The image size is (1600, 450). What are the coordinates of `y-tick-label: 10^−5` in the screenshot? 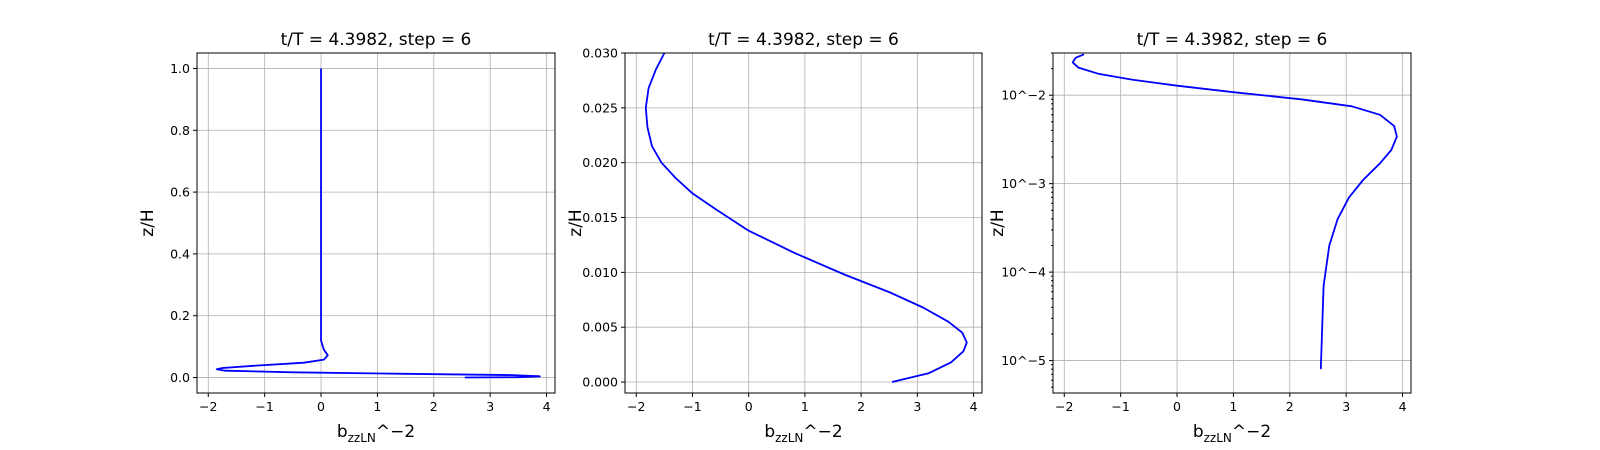 It's located at (1023, 360).